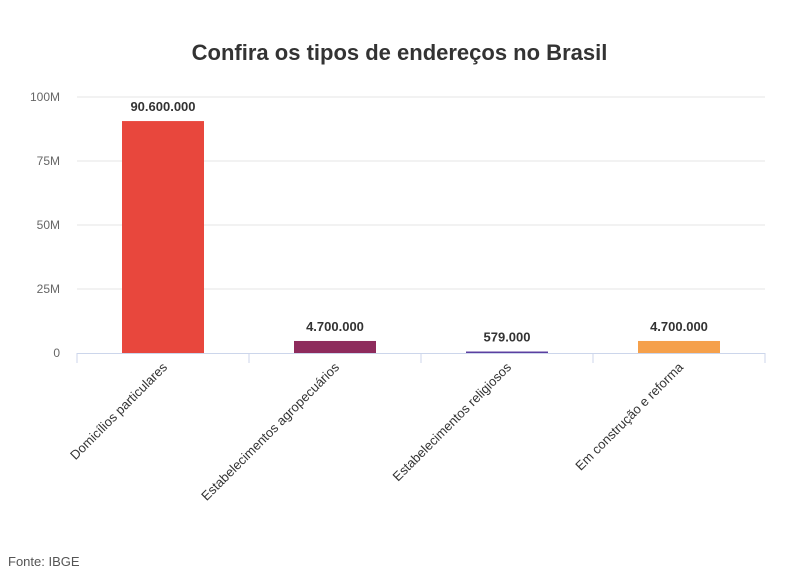 The width and height of the screenshot is (799, 585). What do you see at coordinates (48, 161) in the screenshot?
I see `y-tick-label: 75M` at bounding box center [48, 161].